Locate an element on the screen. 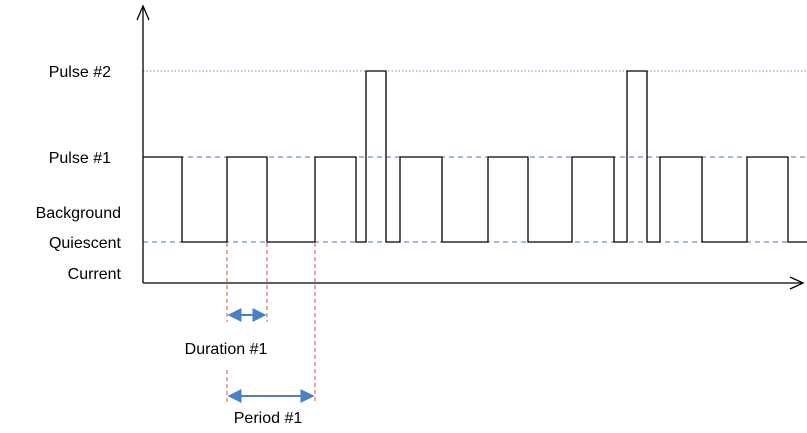 The height and width of the screenshot is (433, 807). duration-label: Duration #1 is located at coordinates (226, 349).